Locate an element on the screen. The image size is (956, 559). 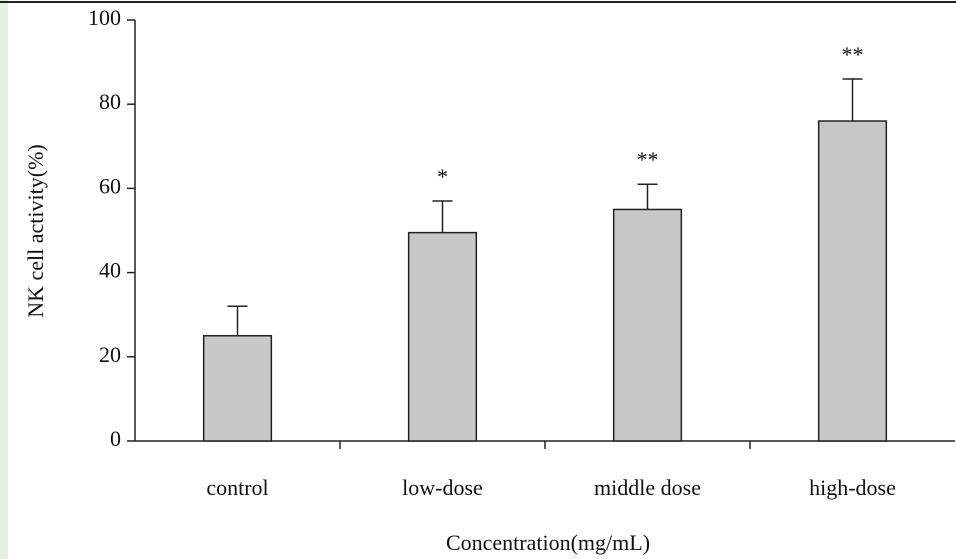
x-tick-label: control is located at coordinates (237, 487).